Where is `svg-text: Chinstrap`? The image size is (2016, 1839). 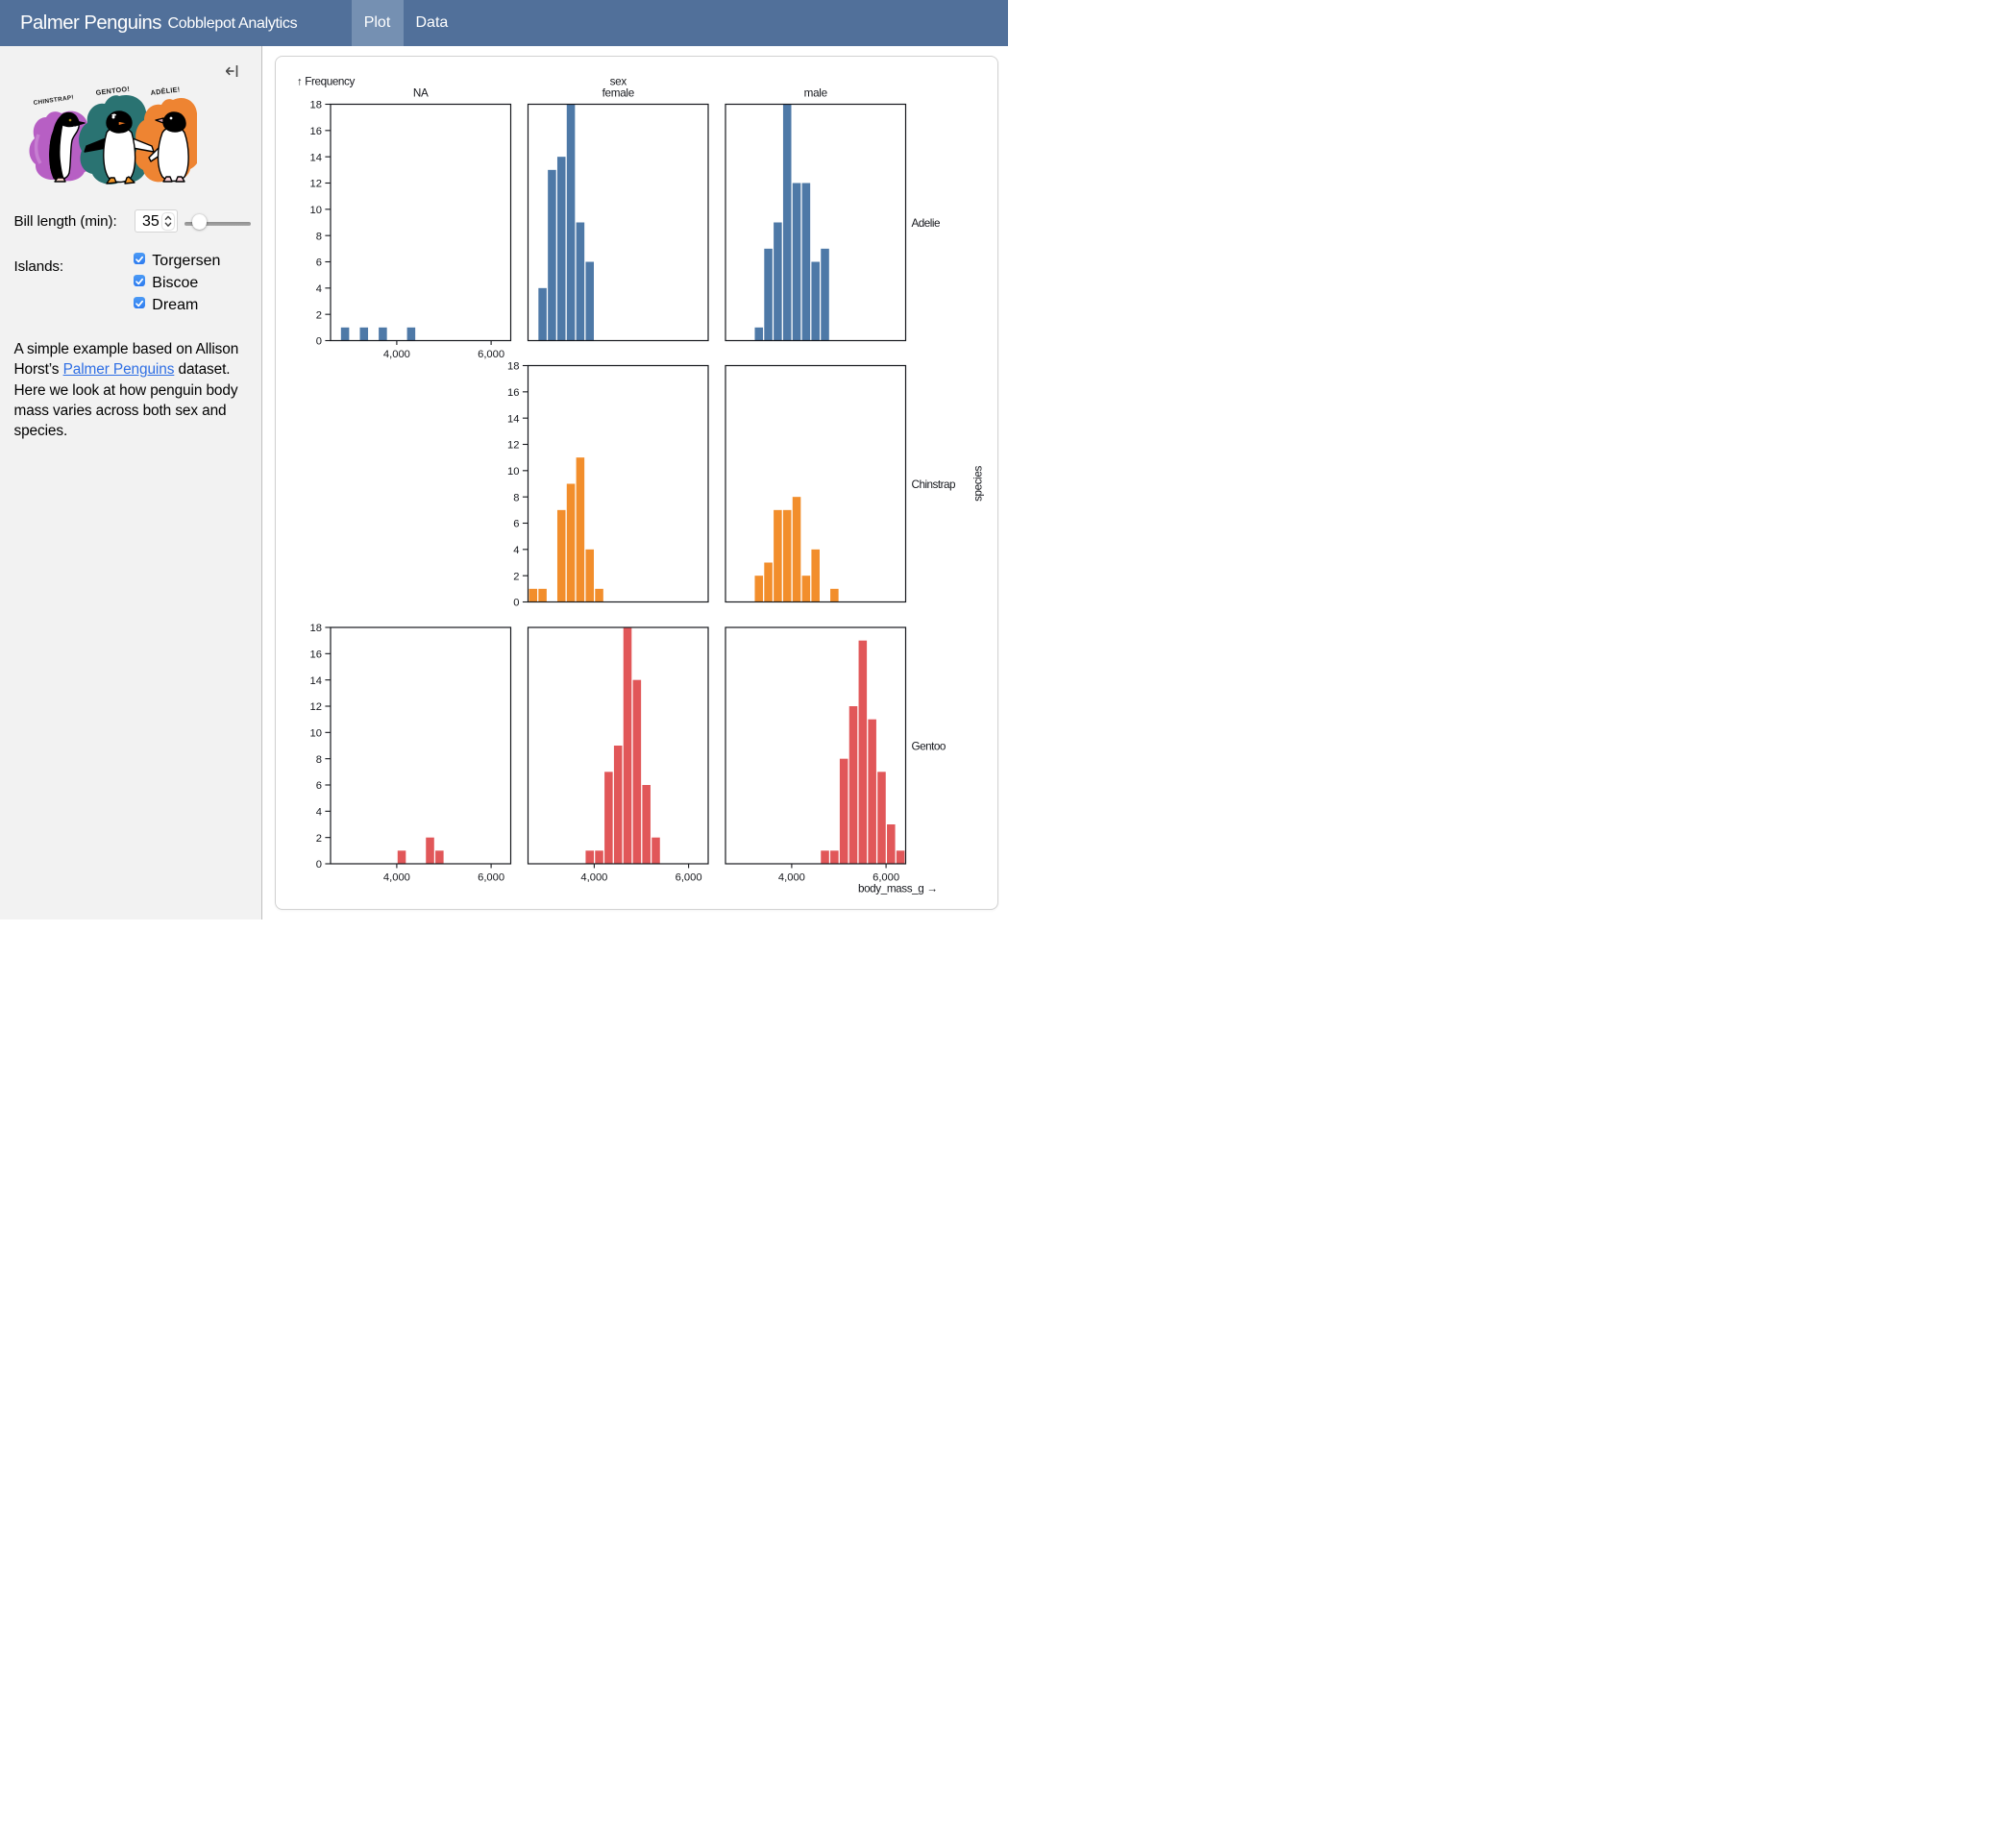 svg-text: Chinstrap is located at coordinates (934, 484).